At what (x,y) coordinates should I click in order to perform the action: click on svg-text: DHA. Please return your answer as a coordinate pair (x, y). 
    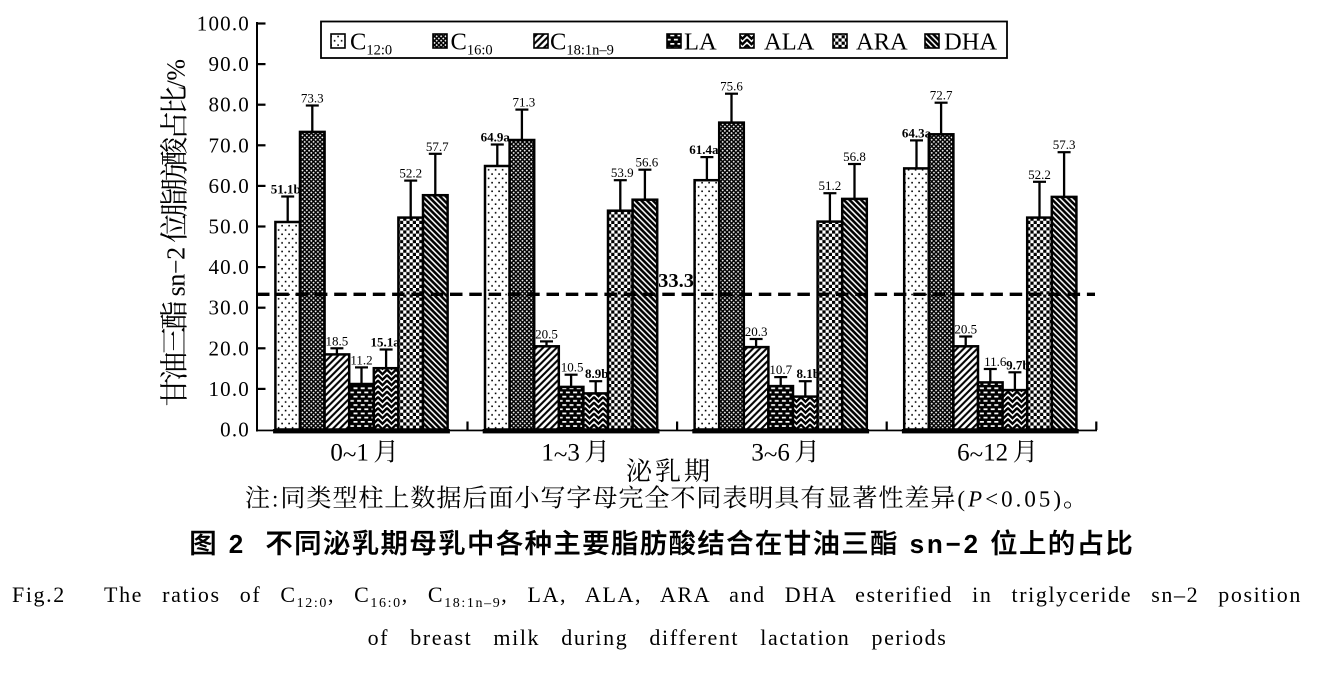
    Looking at the image, I should click on (970, 42).